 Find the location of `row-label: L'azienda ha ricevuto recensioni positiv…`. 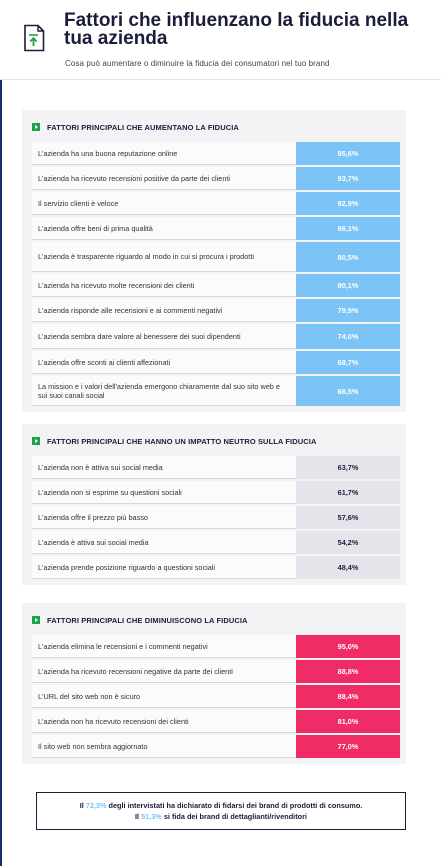

row-label: L'azienda ha ricevuto recensioni positiv… is located at coordinates (164, 178).